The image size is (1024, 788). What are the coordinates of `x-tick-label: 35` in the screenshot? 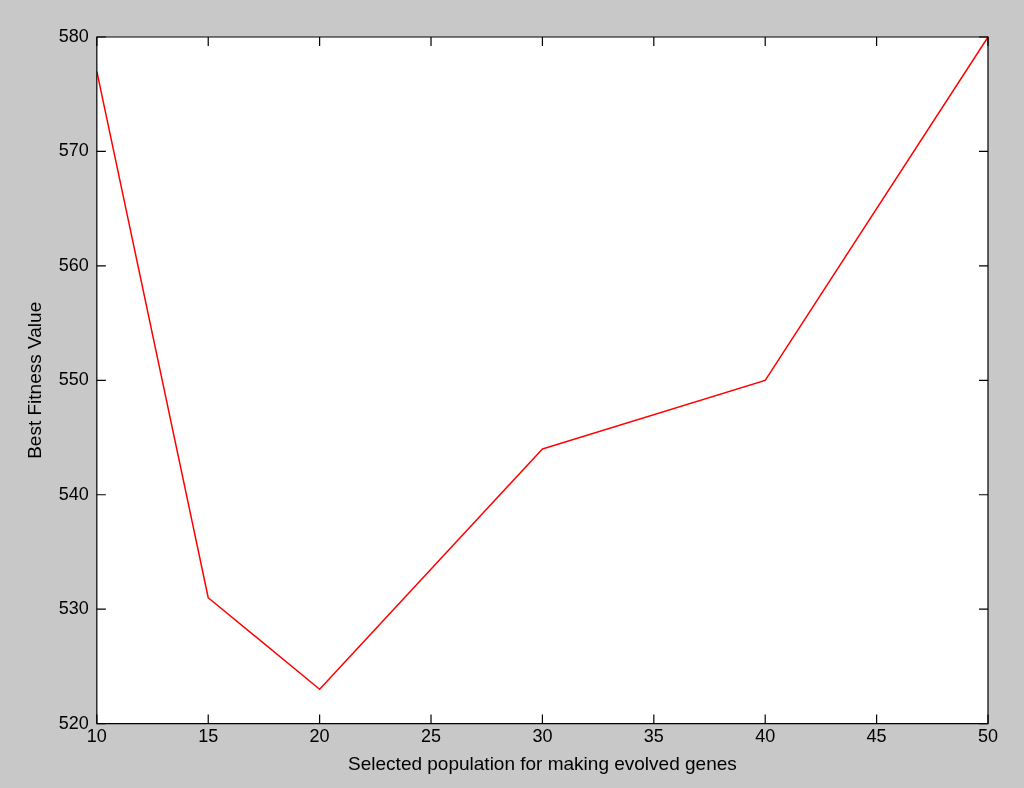 It's located at (653, 736).